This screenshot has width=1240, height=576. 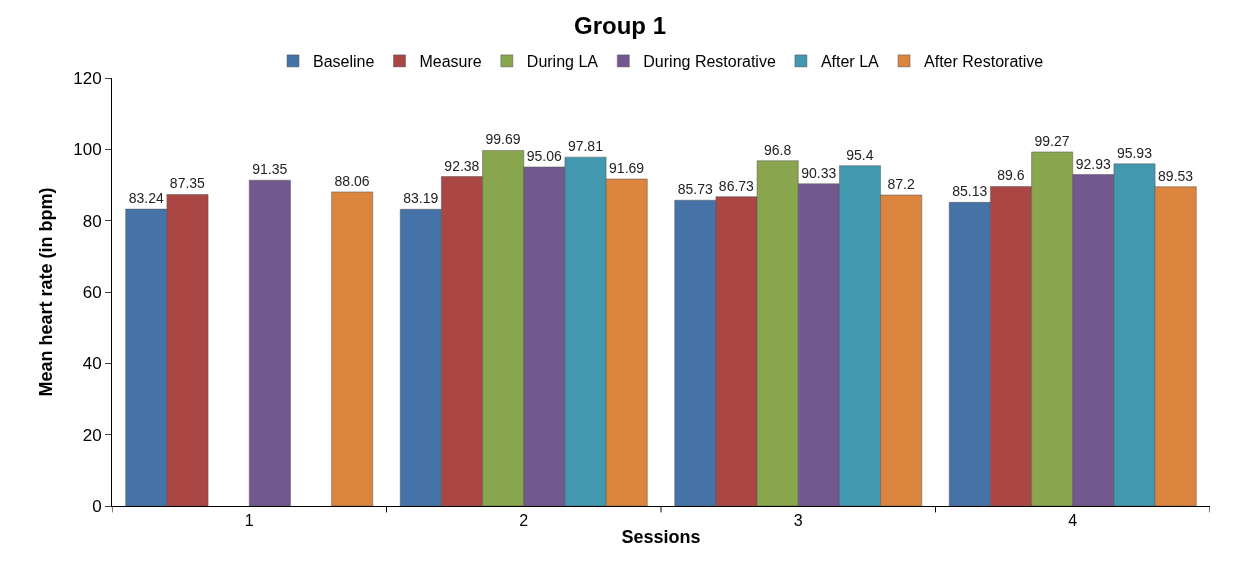 What do you see at coordinates (503, 139) in the screenshot?
I see `data-label: 99.69` at bounding box center [503, 139].